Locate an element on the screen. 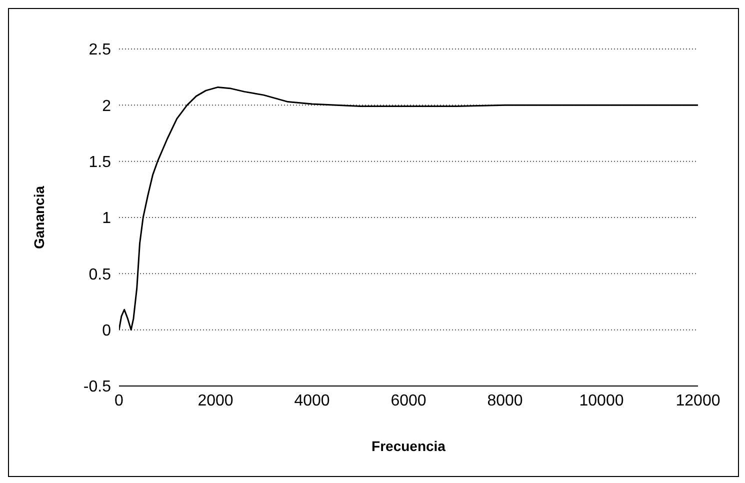 This screenshot has width=745, height=483. y-tick-label: 1.5 is located at coordinates (100, 163).